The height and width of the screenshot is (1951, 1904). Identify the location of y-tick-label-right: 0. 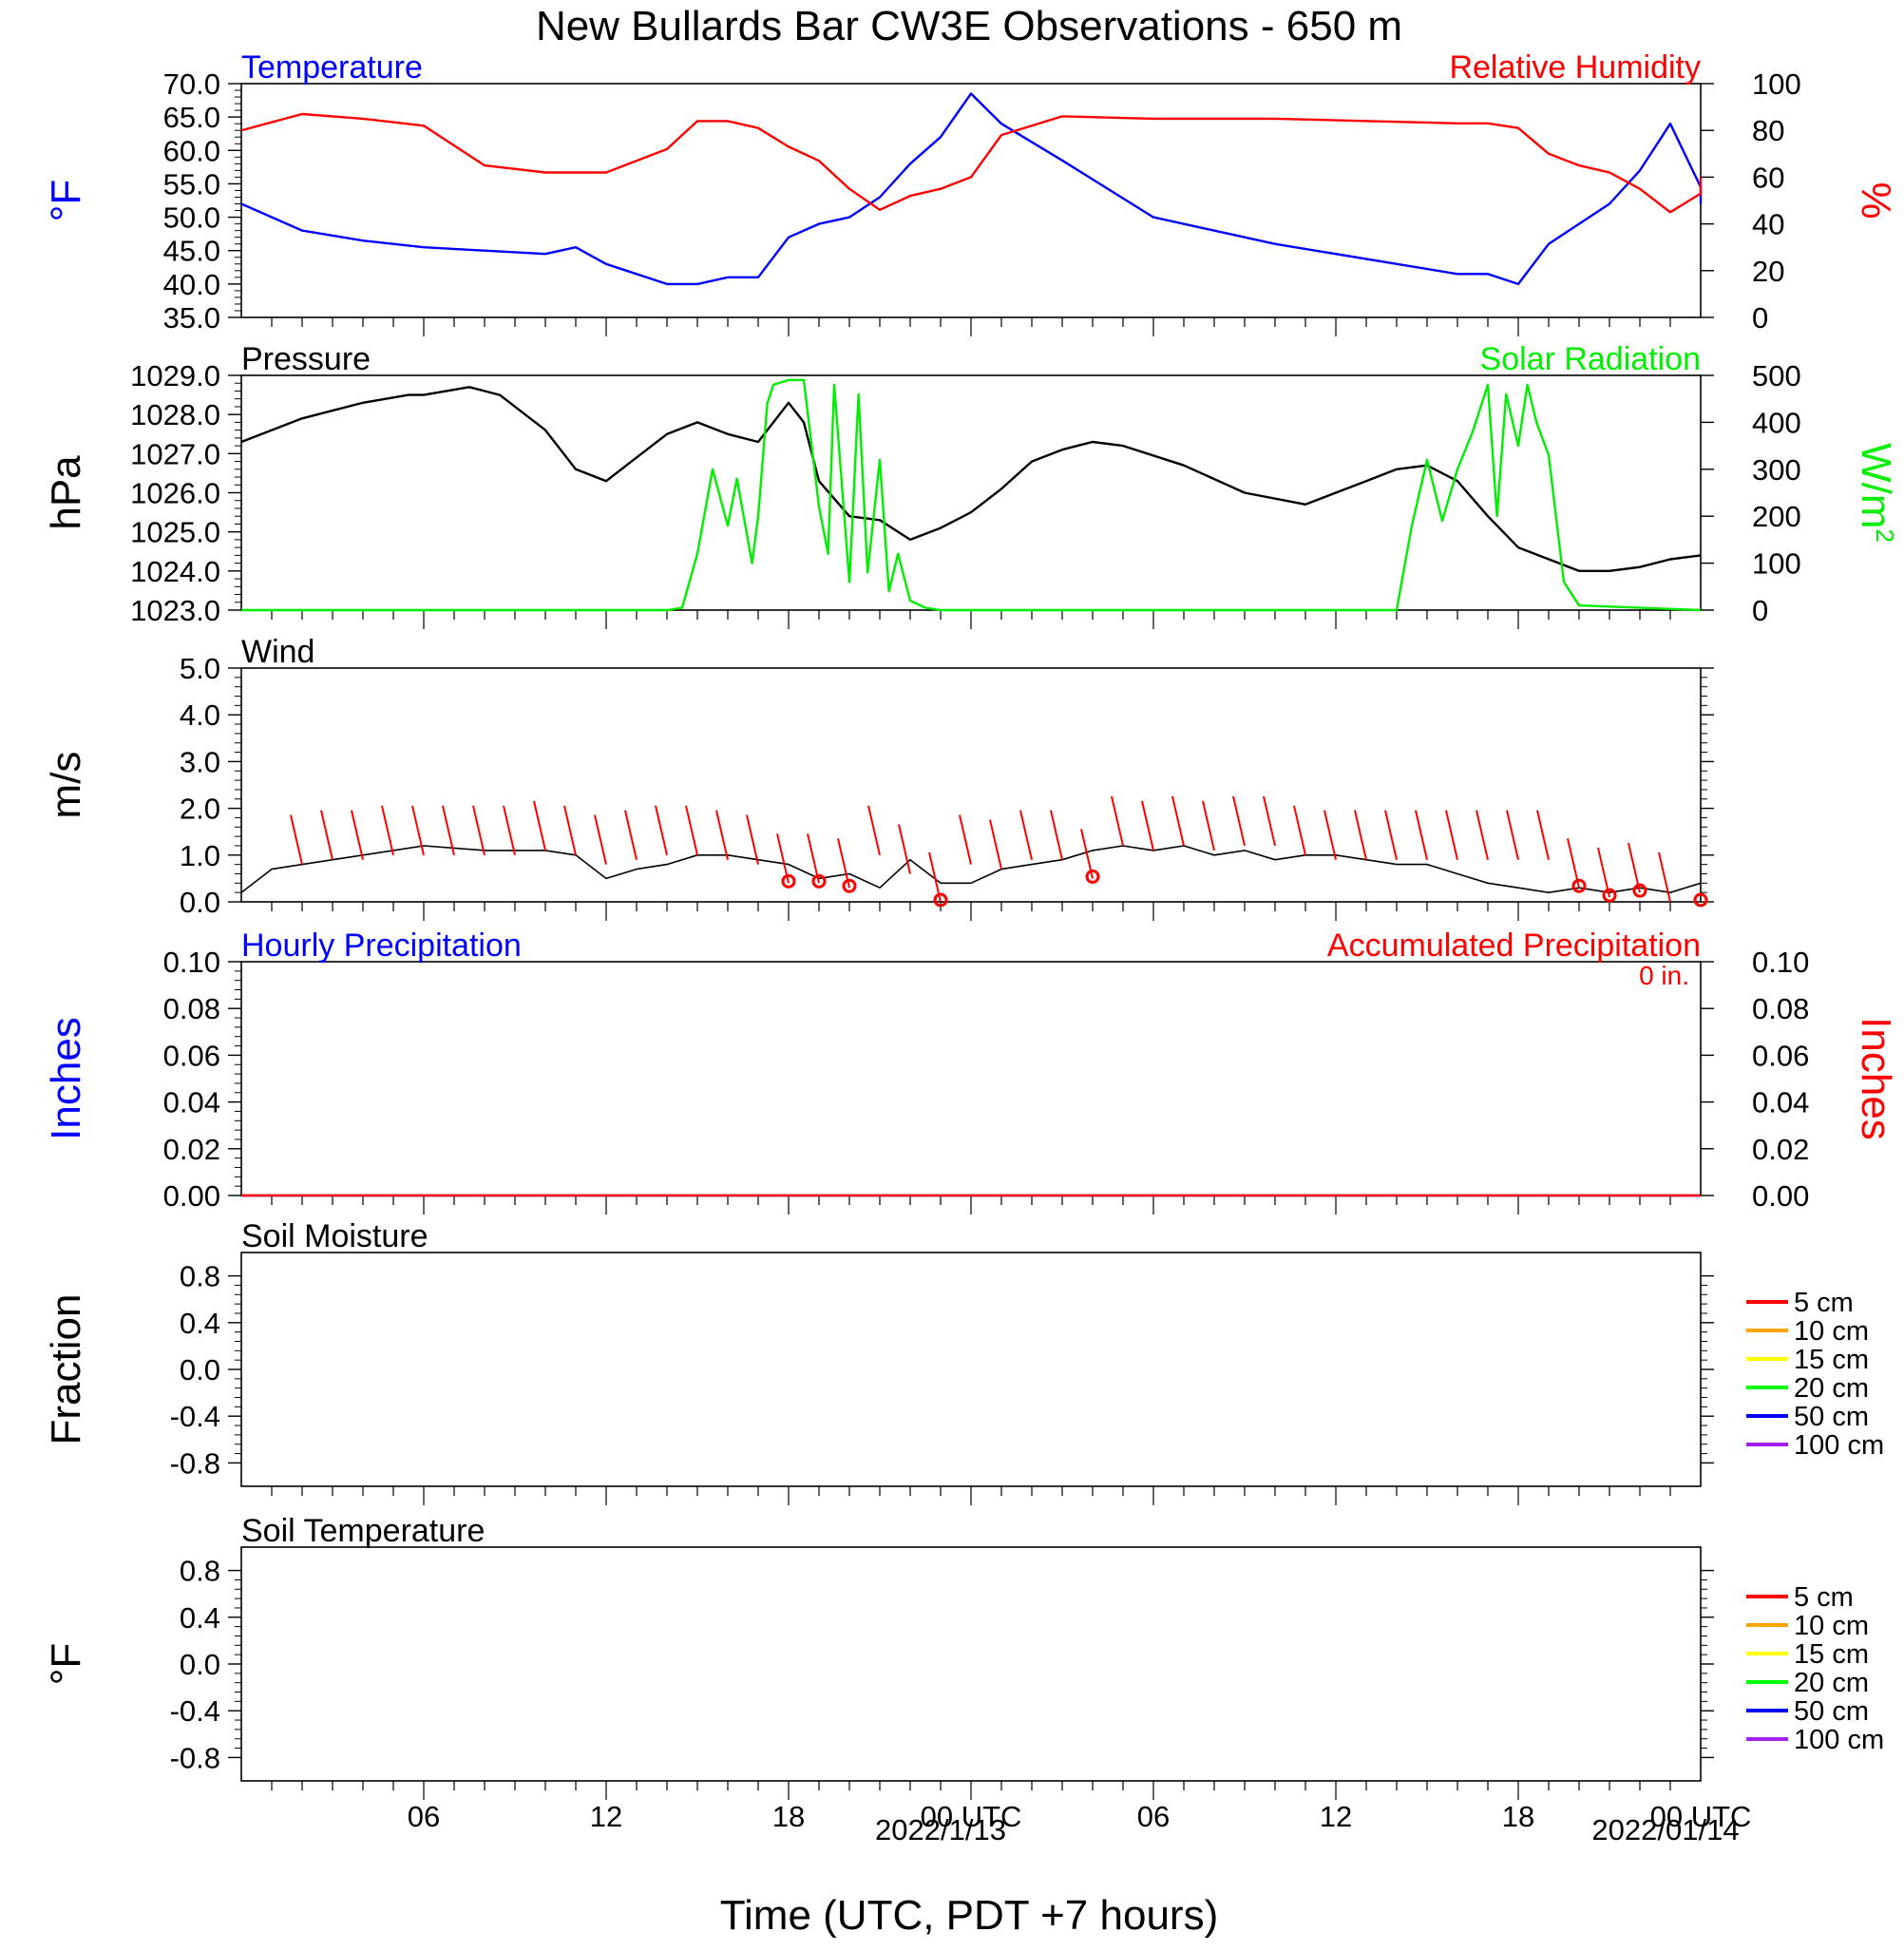
(1760, 610).